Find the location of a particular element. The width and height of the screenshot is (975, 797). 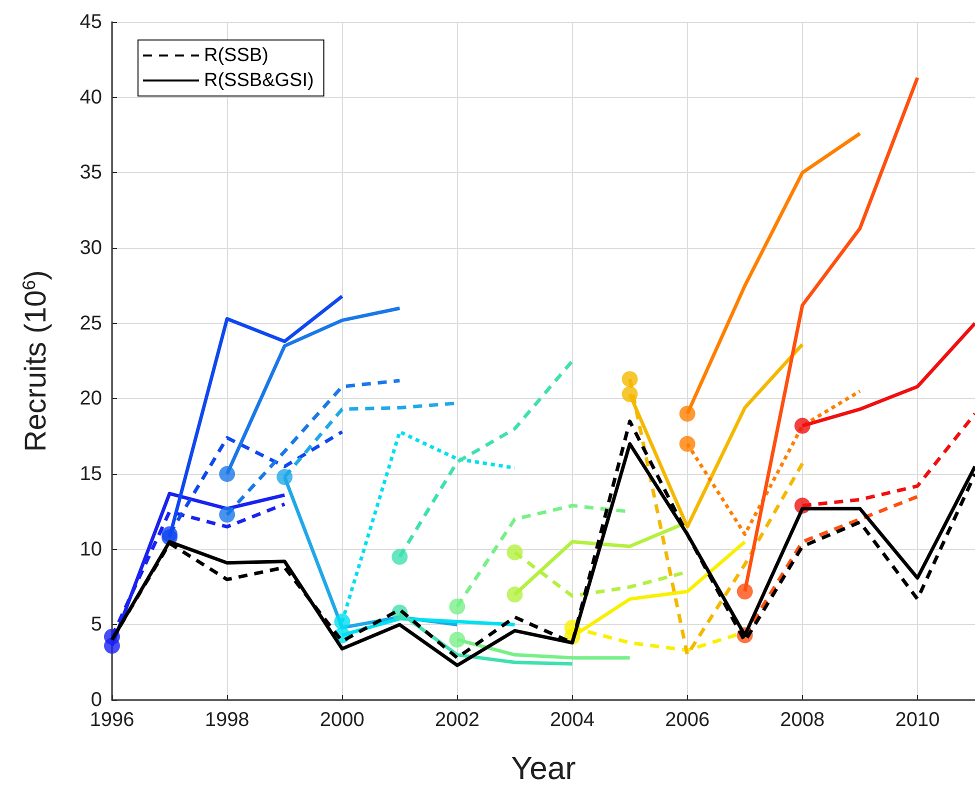

x-tick-label: 2004 is located at coordinates (572, 720).